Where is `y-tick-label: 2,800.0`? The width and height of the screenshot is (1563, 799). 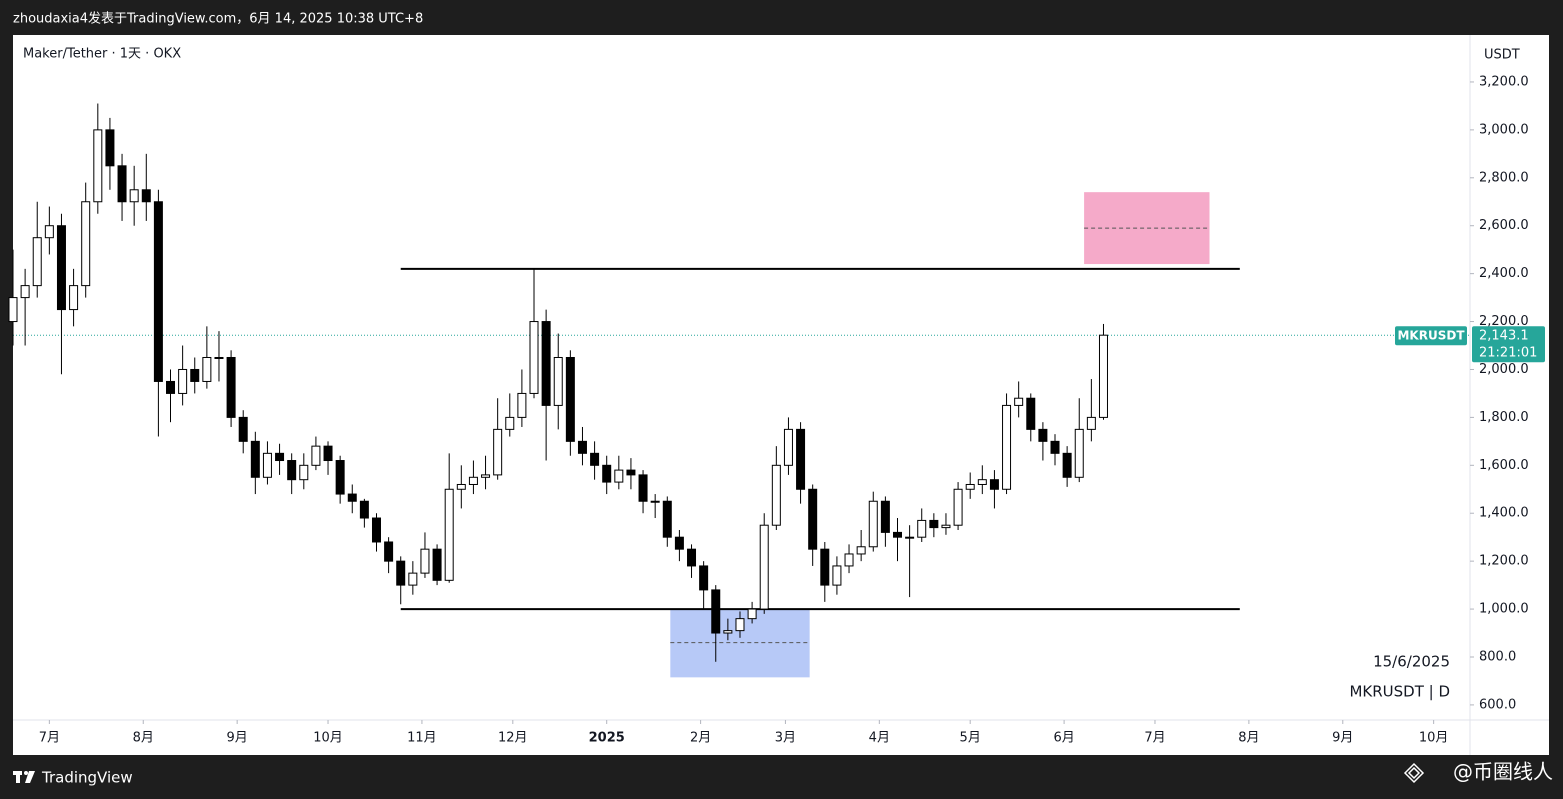 y-tick-label: 2,800.0 is located at coordinates (1504, 177).